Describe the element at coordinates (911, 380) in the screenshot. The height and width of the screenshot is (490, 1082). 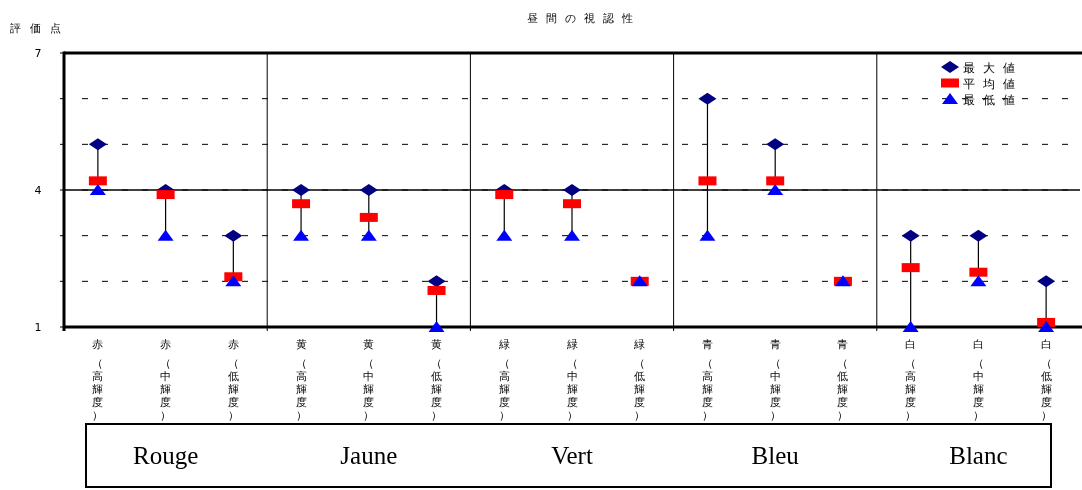
I see `x-tick-label: 白（高輝度）` at that location.